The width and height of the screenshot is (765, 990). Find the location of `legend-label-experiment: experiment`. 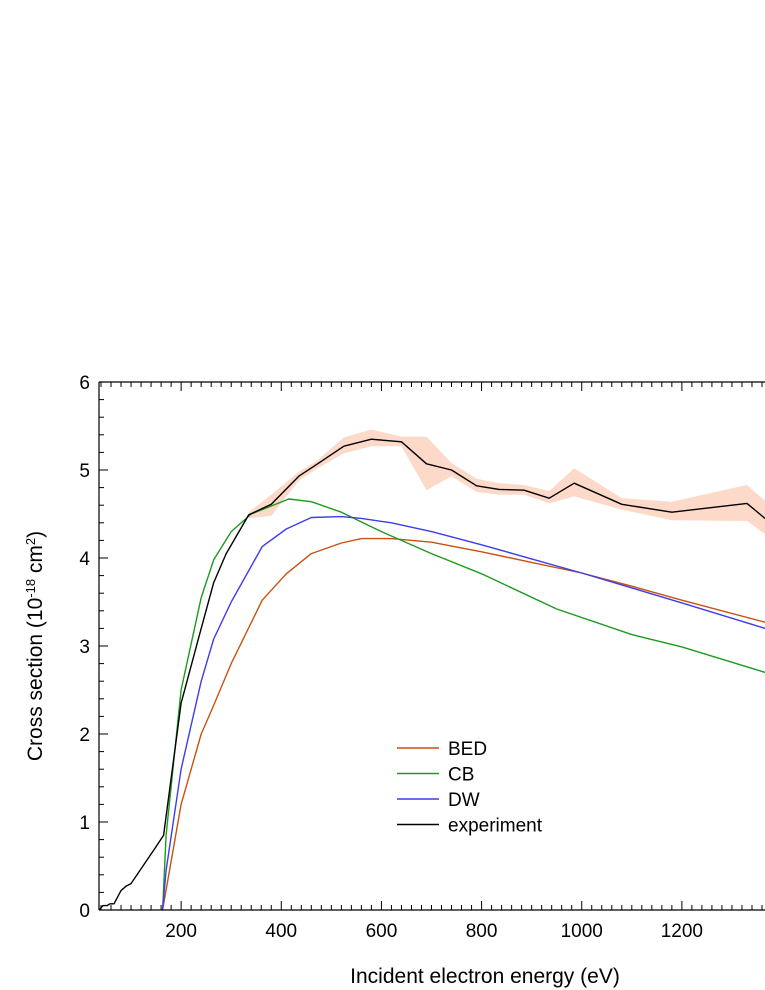

legend-label-experiment: experiment is located at coordinates (495, 826).